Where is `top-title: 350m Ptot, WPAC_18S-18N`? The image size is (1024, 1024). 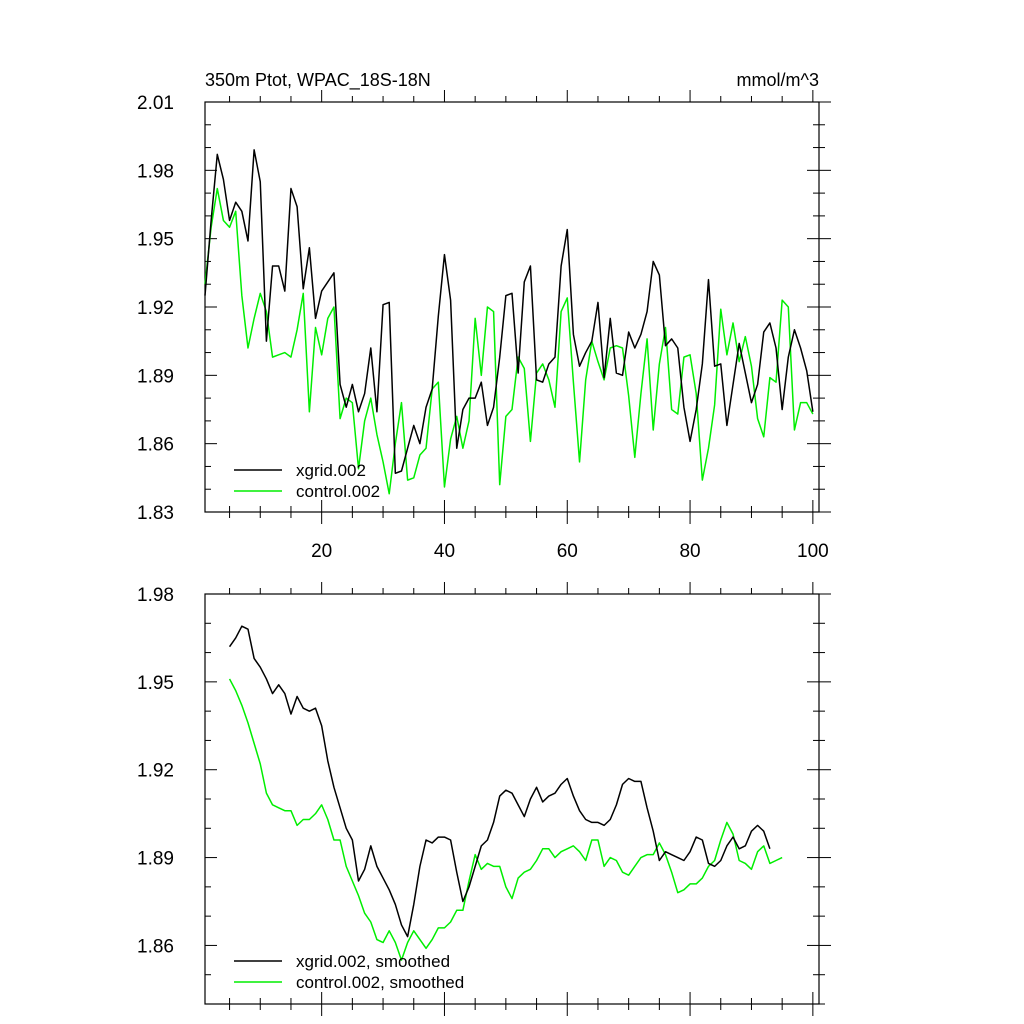 top-title: 350m Ptot, WPAC_18S-18N is located at coordinates (318, 80).